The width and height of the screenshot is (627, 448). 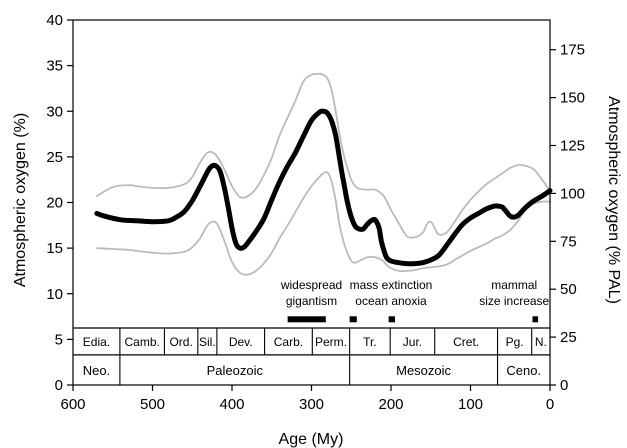 I want to click on x-tick-label: 100, so click(x=470, y=404).